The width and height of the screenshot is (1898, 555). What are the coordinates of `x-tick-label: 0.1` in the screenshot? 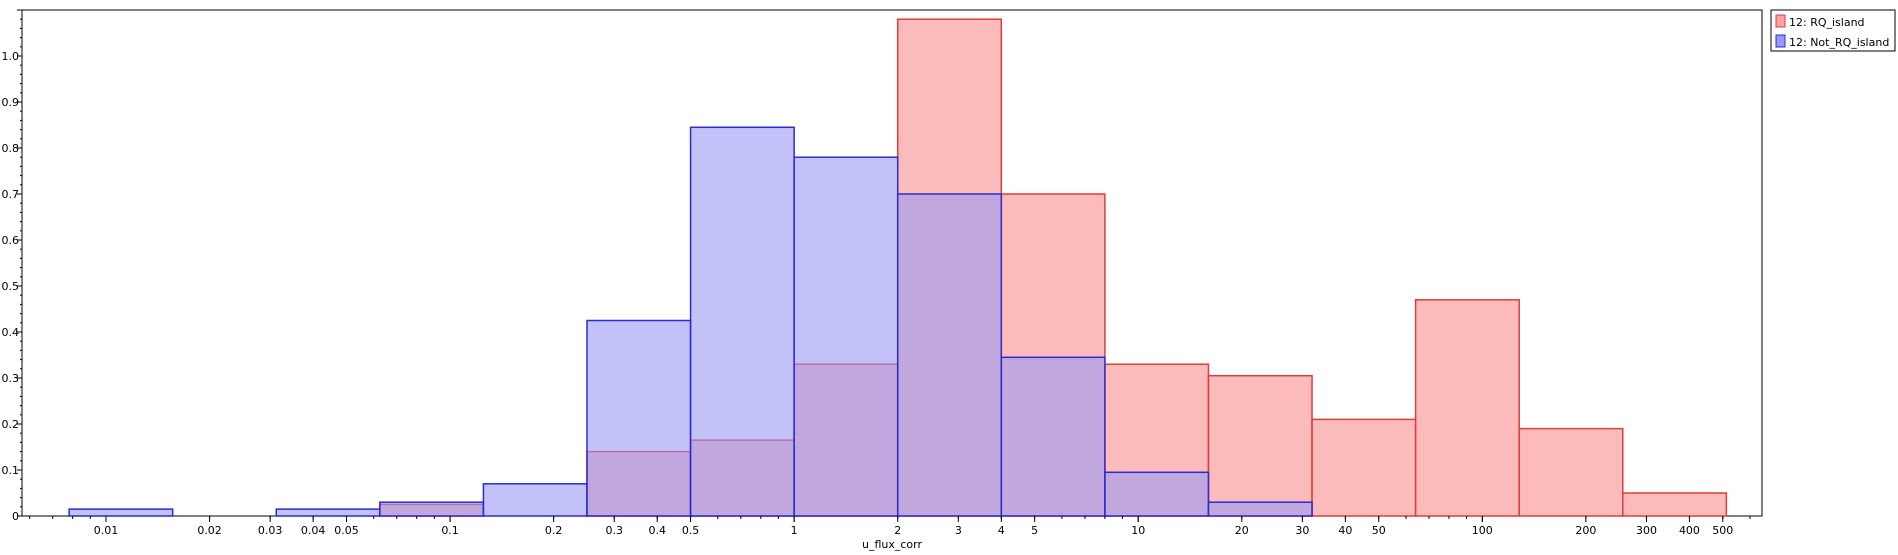 It's located at (450, 530).